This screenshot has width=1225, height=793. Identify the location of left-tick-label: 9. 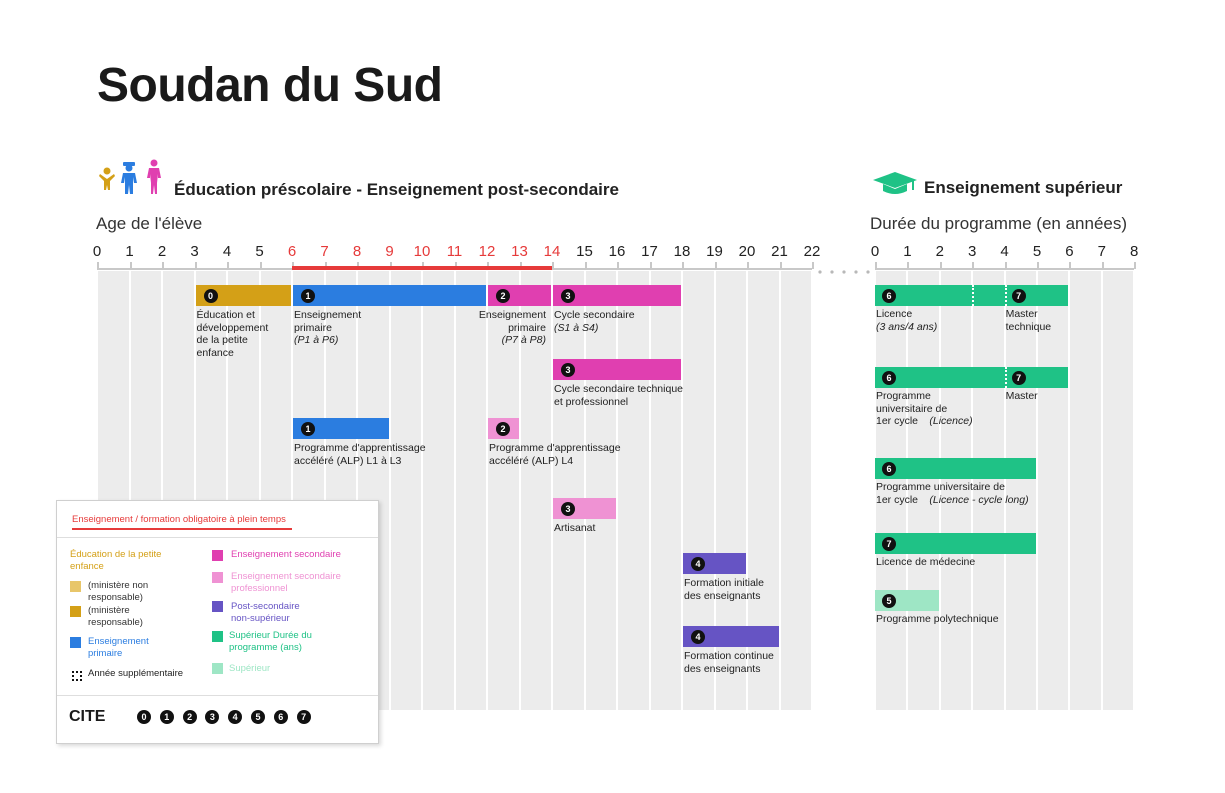
(389, 251).